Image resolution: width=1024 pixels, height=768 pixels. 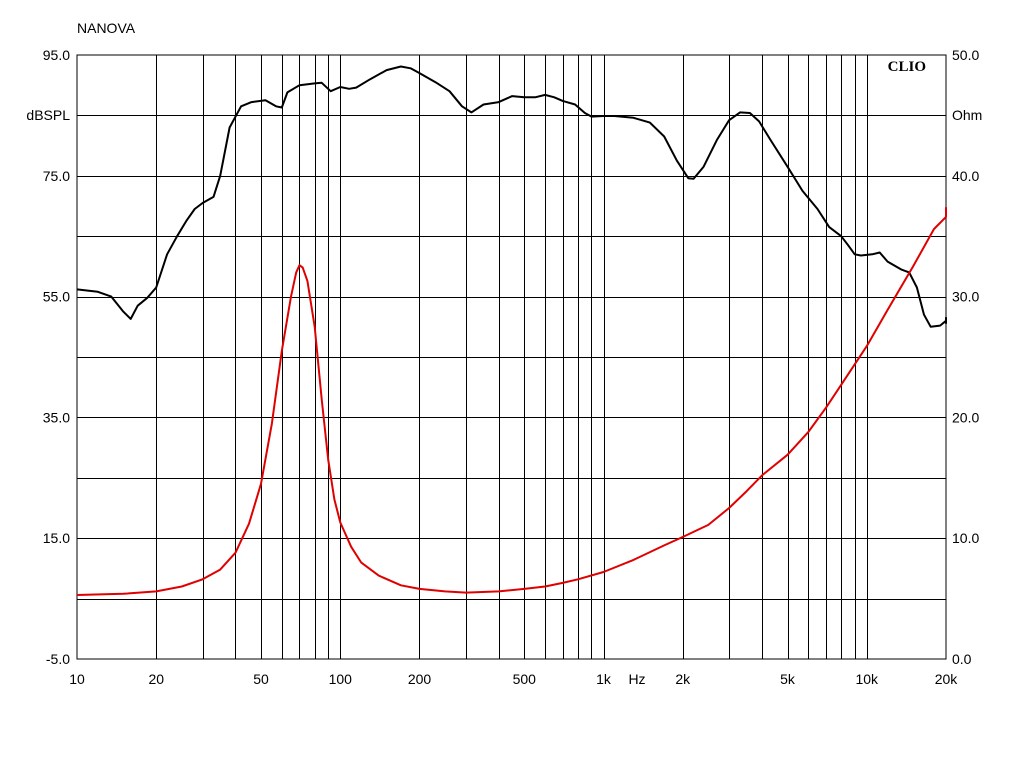 What do you see at coordinates (56, 417) in the screenshot?
I see `y-left-tick-label: 35.0` at bounding box center [56, 417].